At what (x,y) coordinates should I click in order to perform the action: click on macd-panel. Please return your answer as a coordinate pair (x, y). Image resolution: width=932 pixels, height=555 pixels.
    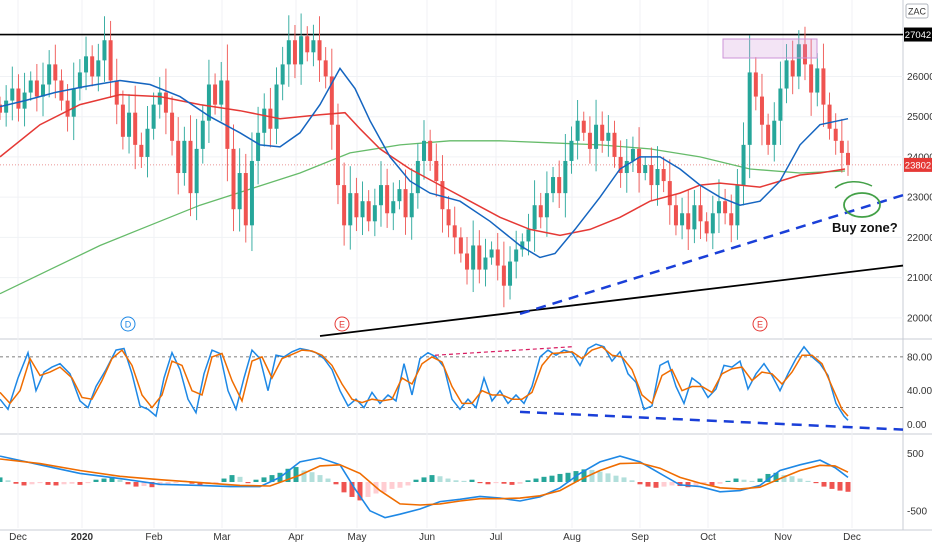
    Looking at the image, I should click on (425, 487).